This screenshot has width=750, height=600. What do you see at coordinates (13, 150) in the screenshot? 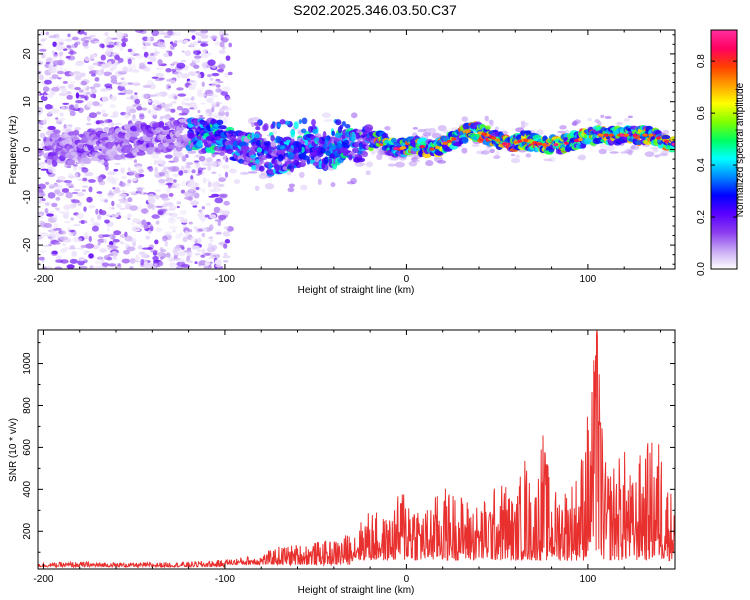
I see `spectrogram-ylabel: Frequency (Hz)` at bounding box center [13, 150].